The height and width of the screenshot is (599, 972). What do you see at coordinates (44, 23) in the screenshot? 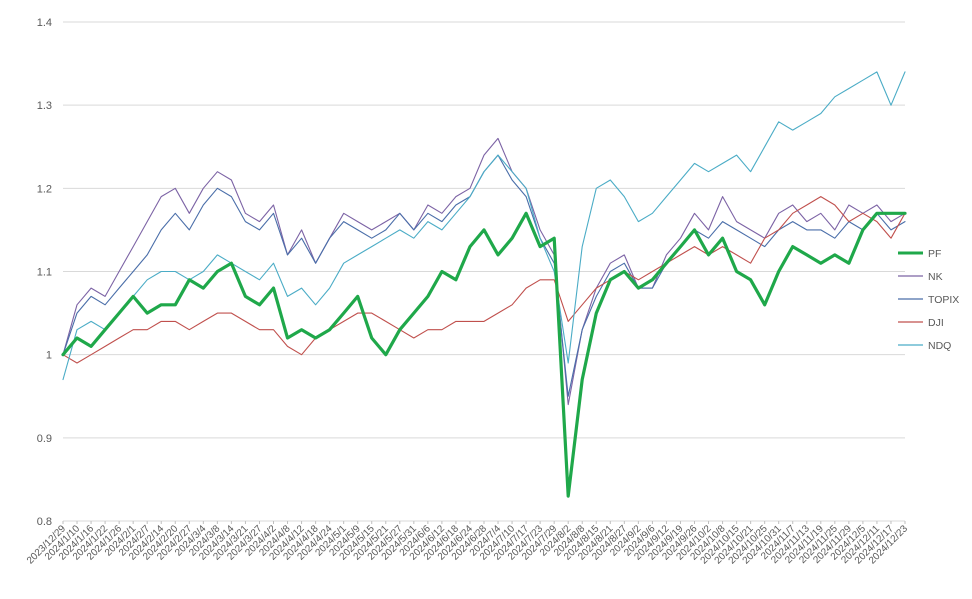
I see `y-tick-label: 1.4` at bounding box center [44, 23].